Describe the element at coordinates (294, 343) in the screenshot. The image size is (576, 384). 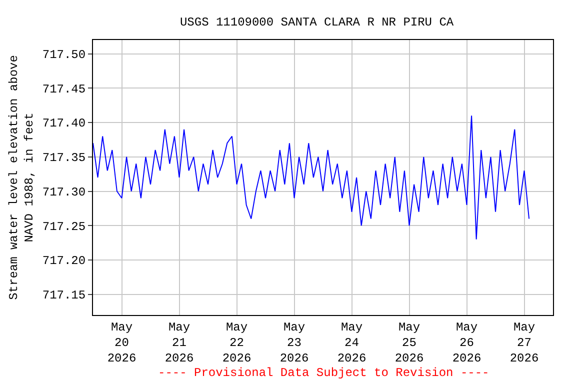
I see `x-tick-label: May 23 2026` at that location.